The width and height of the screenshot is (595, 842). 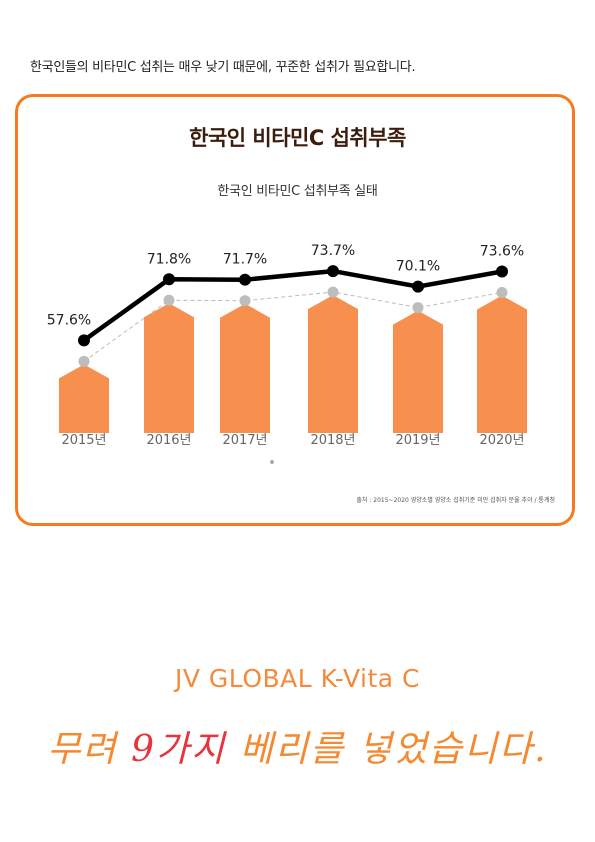 I want to click on series-line, so click(x=292, y=305).